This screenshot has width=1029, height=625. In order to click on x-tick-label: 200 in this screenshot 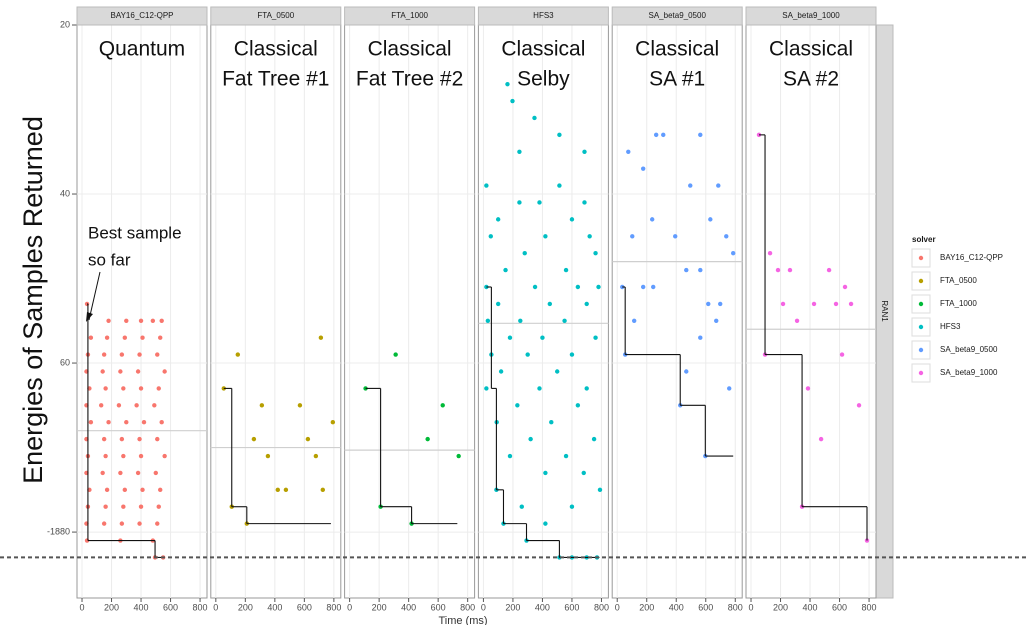, I will do `click(379, 607)`.